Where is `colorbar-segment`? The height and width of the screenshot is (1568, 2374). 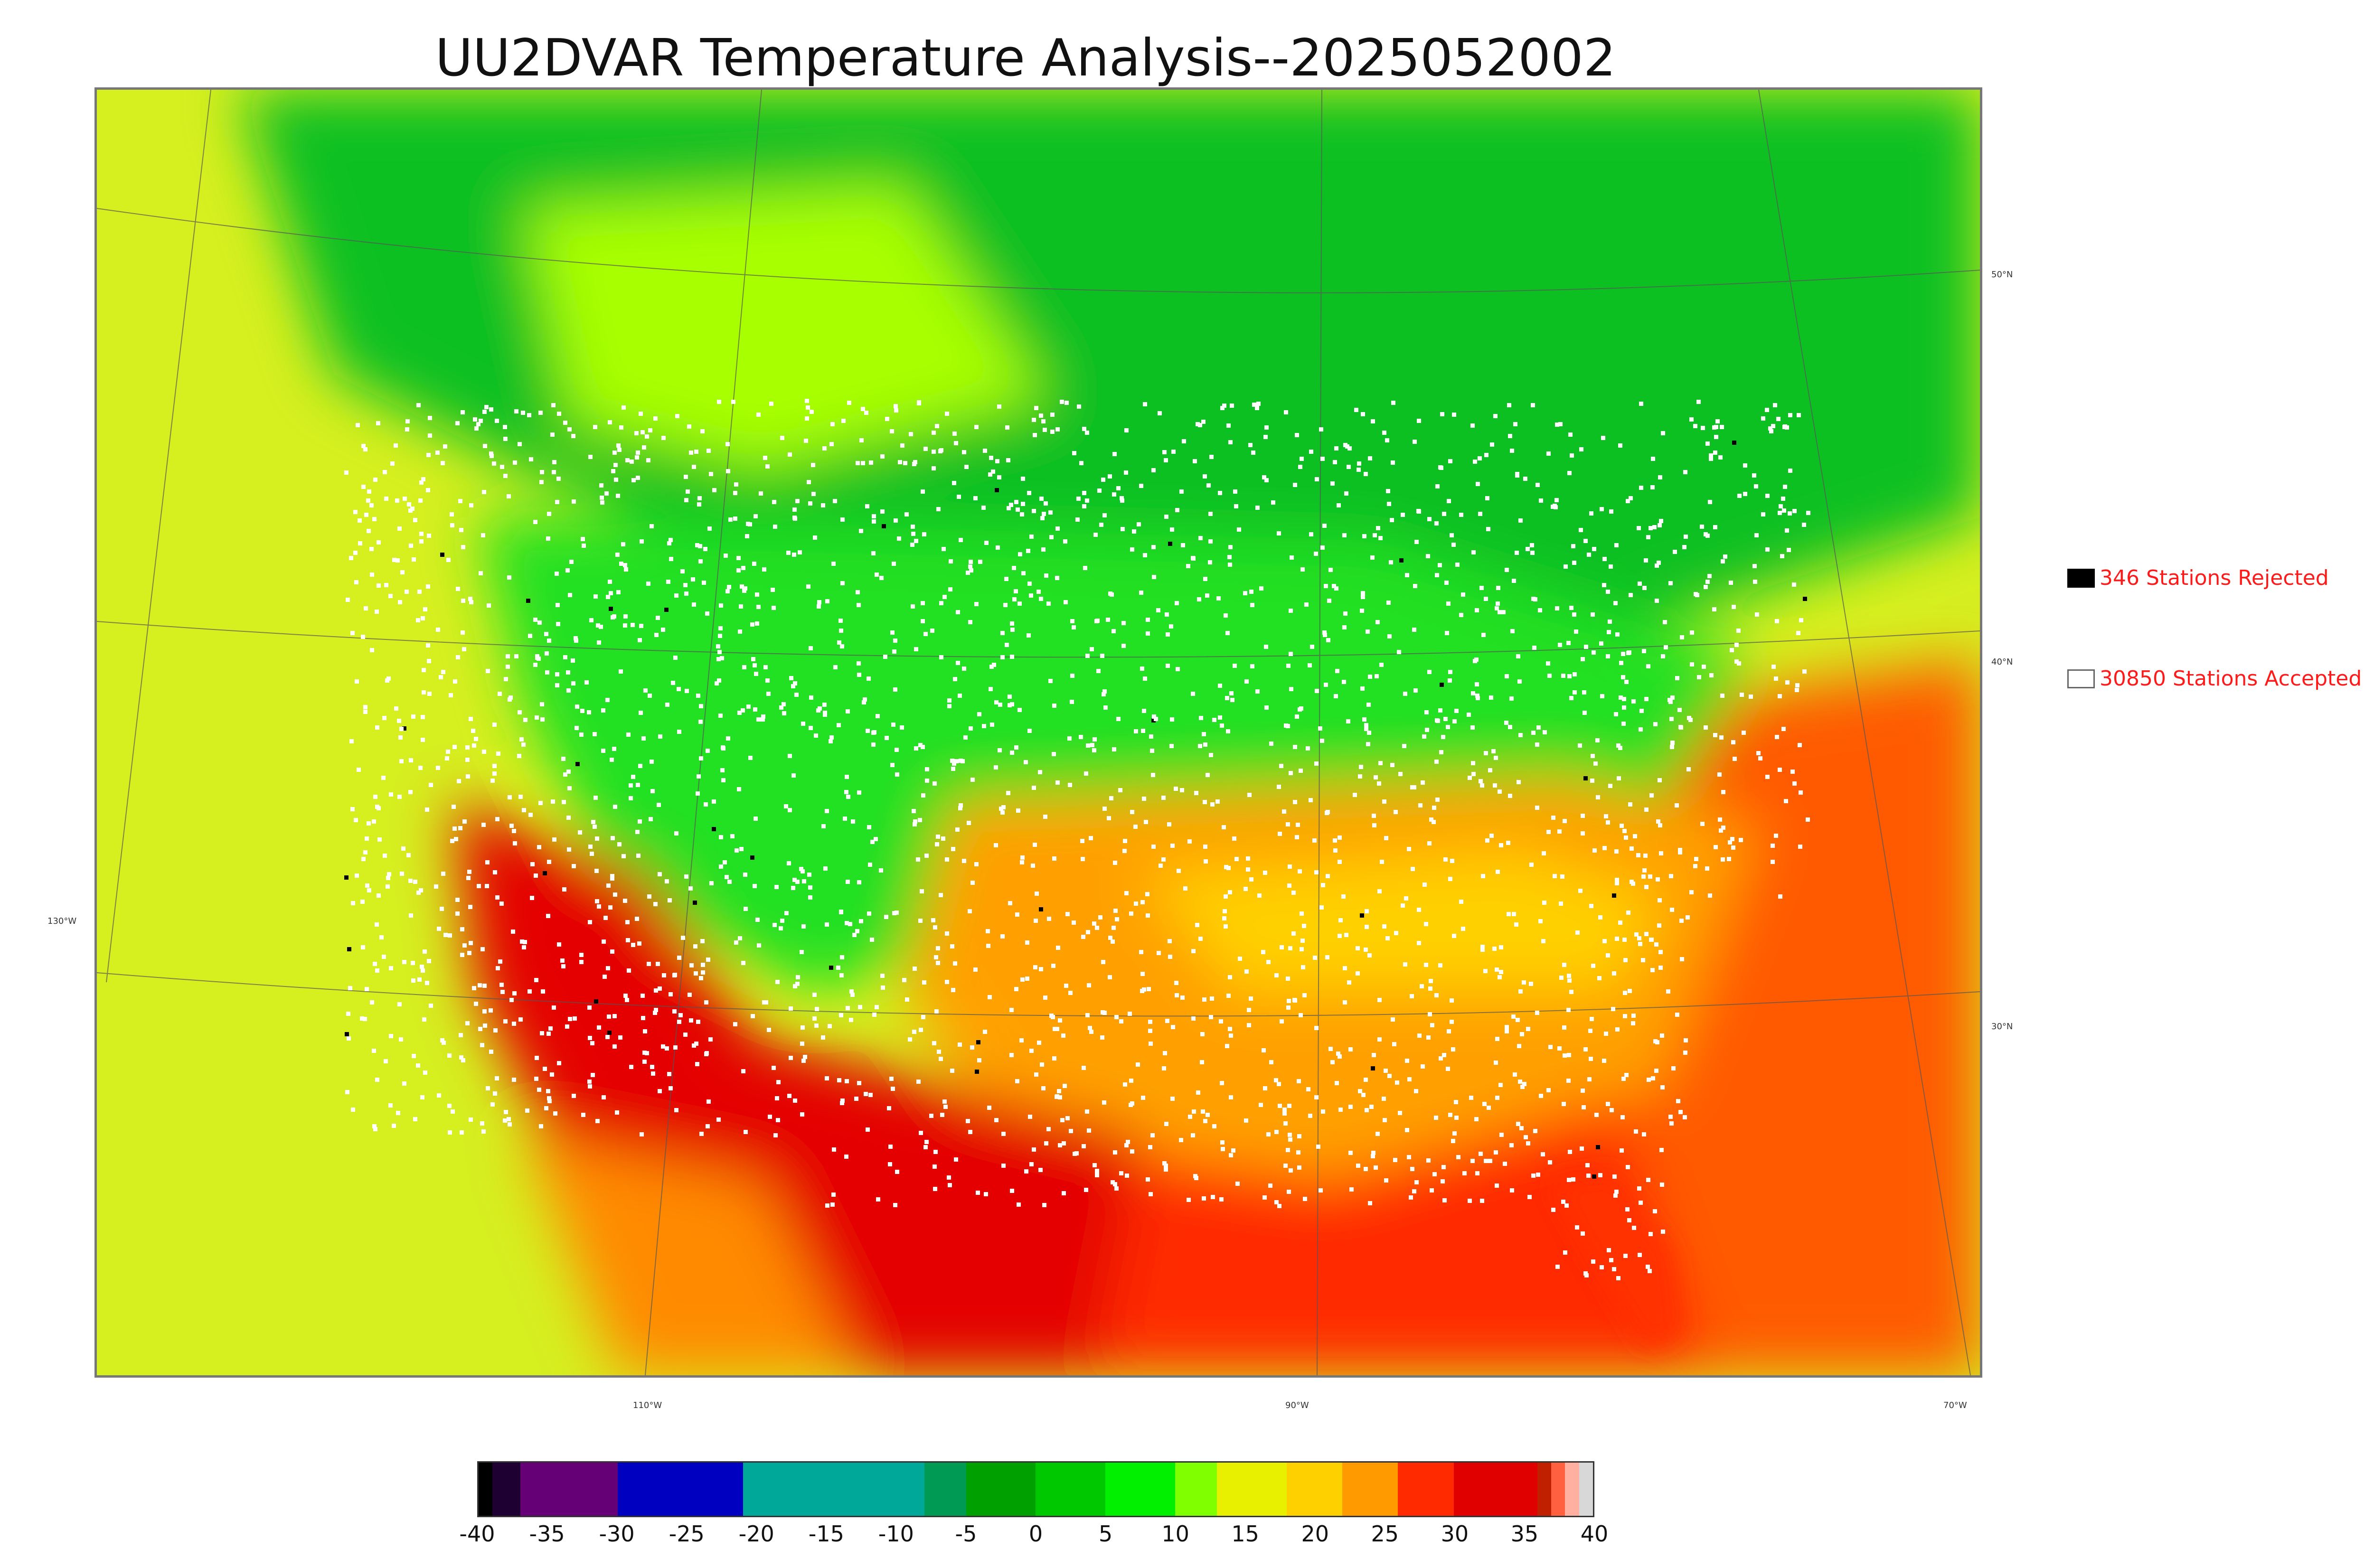 colorbar-segment is located at coordinates (1196, 1489).